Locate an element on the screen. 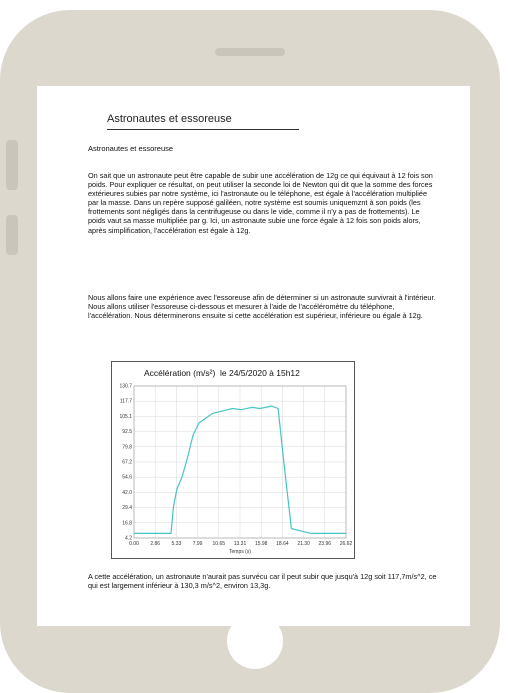  y-tick-label: 92.5 is located at coordinates (127, 432).